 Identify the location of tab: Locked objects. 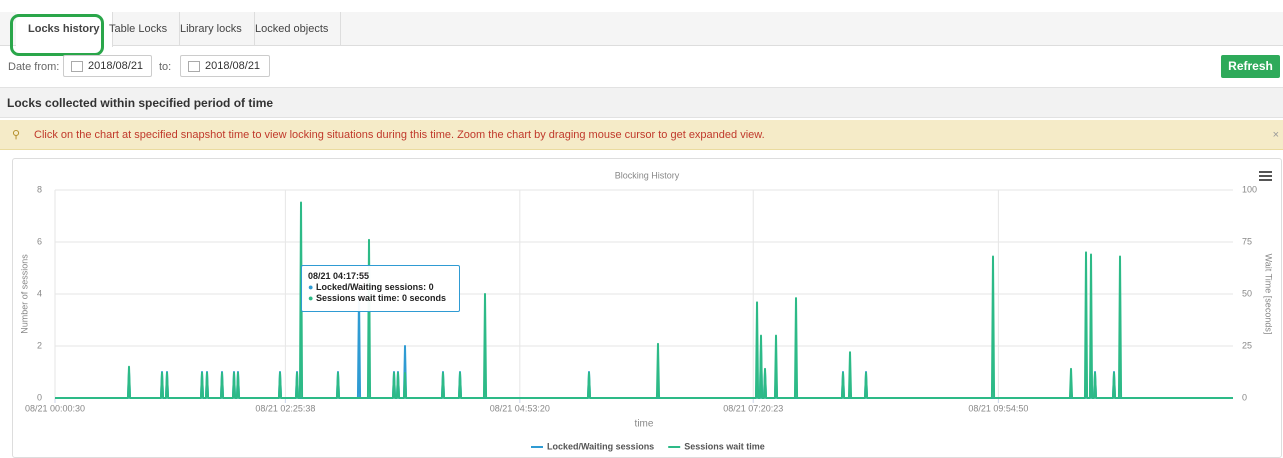
(292, 29).